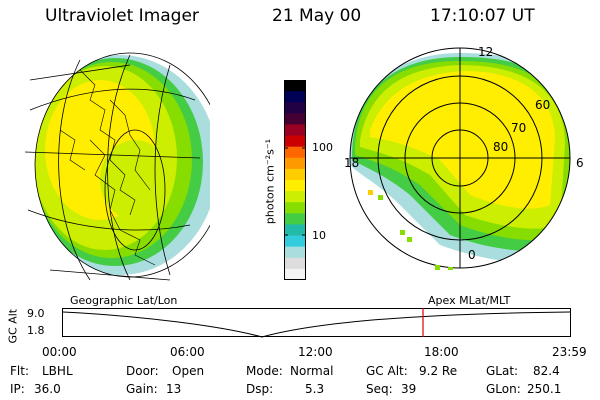 This screenshot has height=400, width=600. Describe the element at coordinates (352, 163) in the screenshot. I see `mlt-label-18: 18` at that location.